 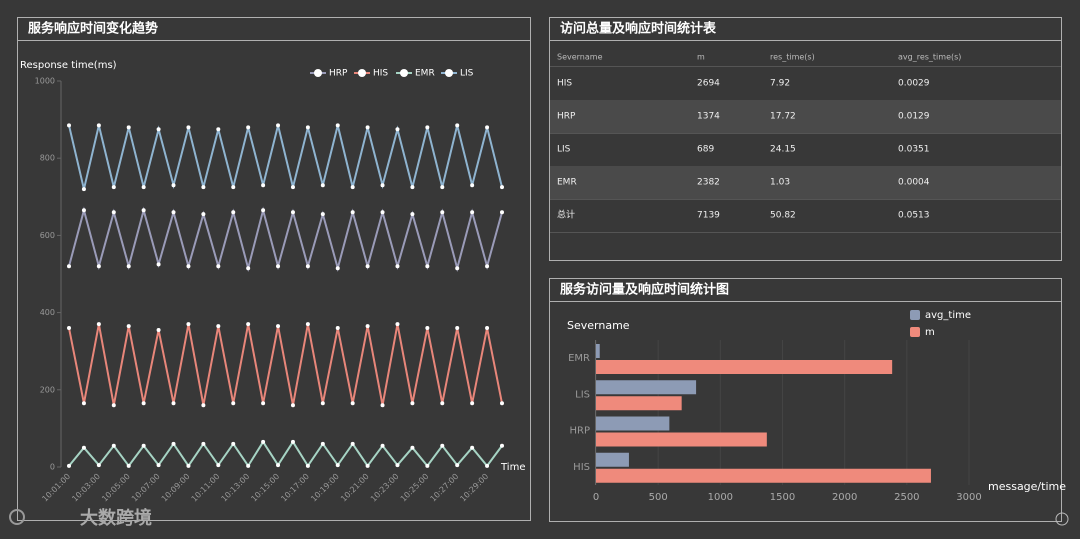 What do you see at coordinates (805, 182) in the screenshot?
I see `table-row-bg` at bounding box center [805, 182].